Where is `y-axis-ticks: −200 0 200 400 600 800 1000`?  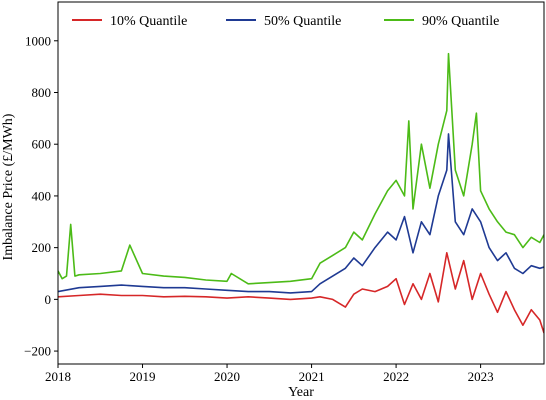 y-axis-ticks: −200 0 200 400 600 800 1000 is located at coordinates (41, 196).